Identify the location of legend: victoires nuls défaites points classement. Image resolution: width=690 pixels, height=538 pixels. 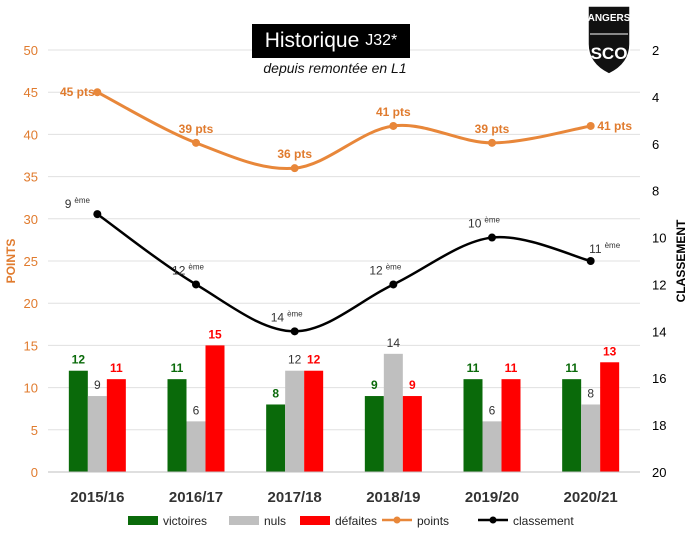
(351, 521).